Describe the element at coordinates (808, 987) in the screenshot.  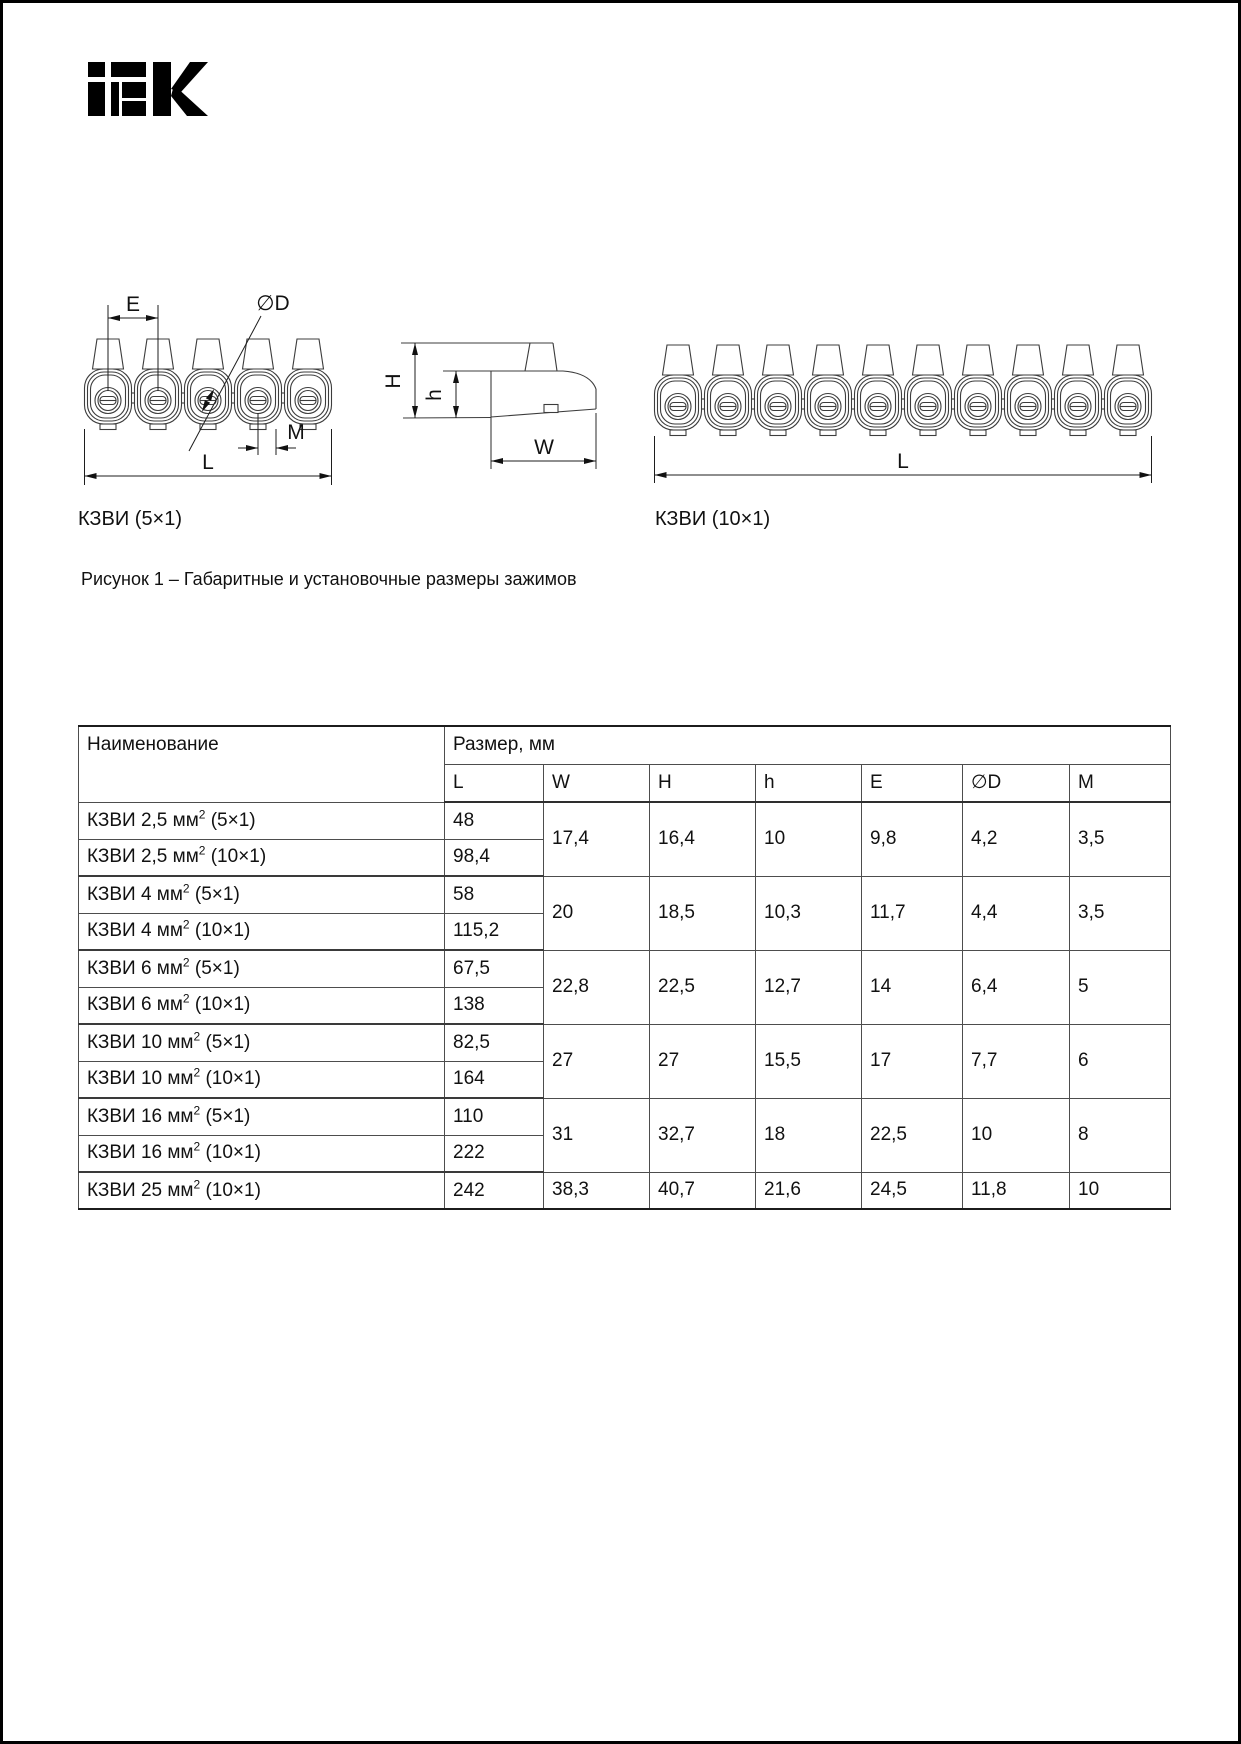
I see `hs-cell: 12,7` at that location.